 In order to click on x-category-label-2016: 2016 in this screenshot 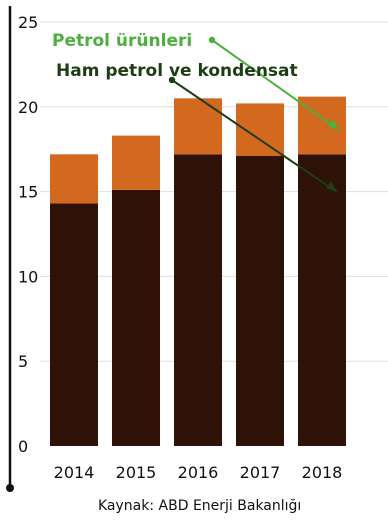, I will do `click(198, 472)`.